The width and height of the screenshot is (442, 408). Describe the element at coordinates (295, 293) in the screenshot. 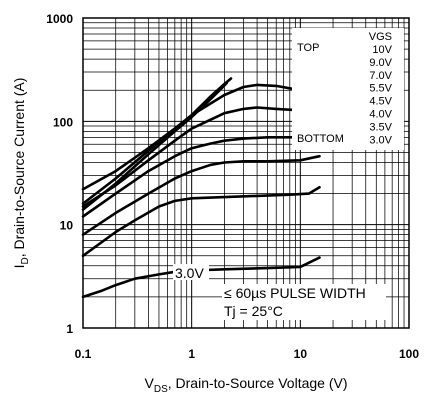

I see `pulse-width-annotation: ≤ 60µs PULSE WIDTH` at that location.